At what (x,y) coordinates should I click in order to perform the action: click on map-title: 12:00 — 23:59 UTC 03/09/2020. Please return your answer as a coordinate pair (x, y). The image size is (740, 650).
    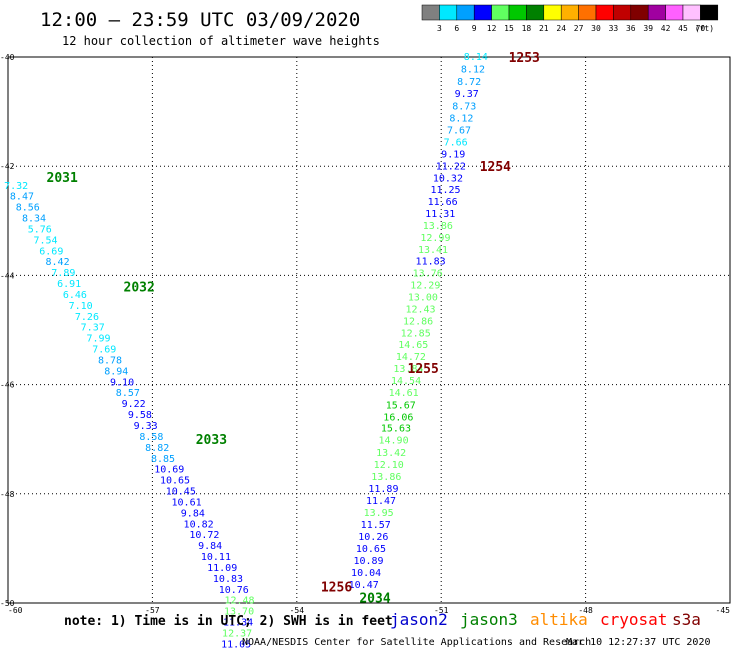
    Looking at the image, I should click on (200, 20).